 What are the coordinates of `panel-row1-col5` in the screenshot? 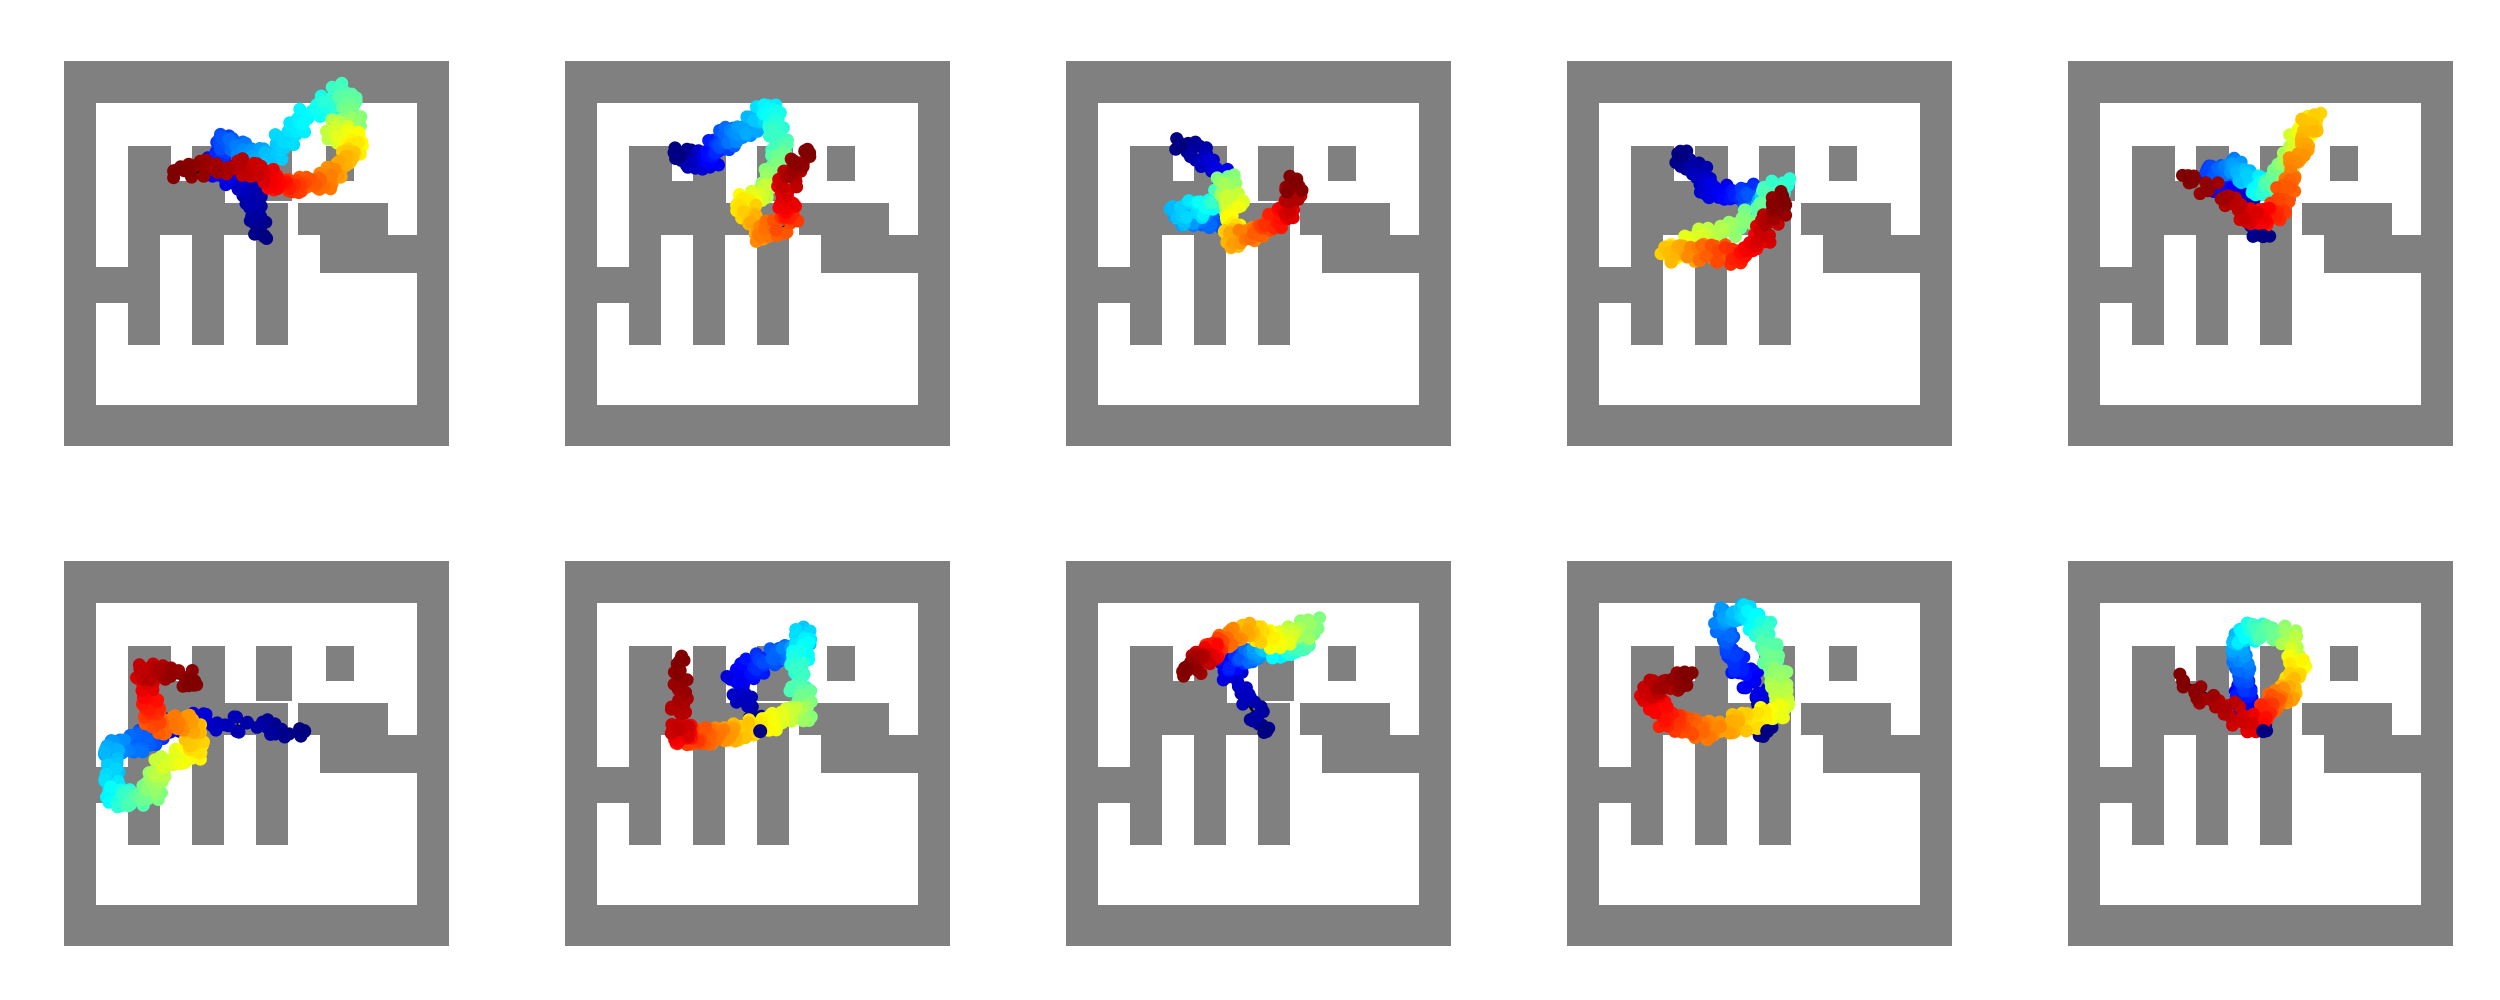 It's located at (2260, 253).